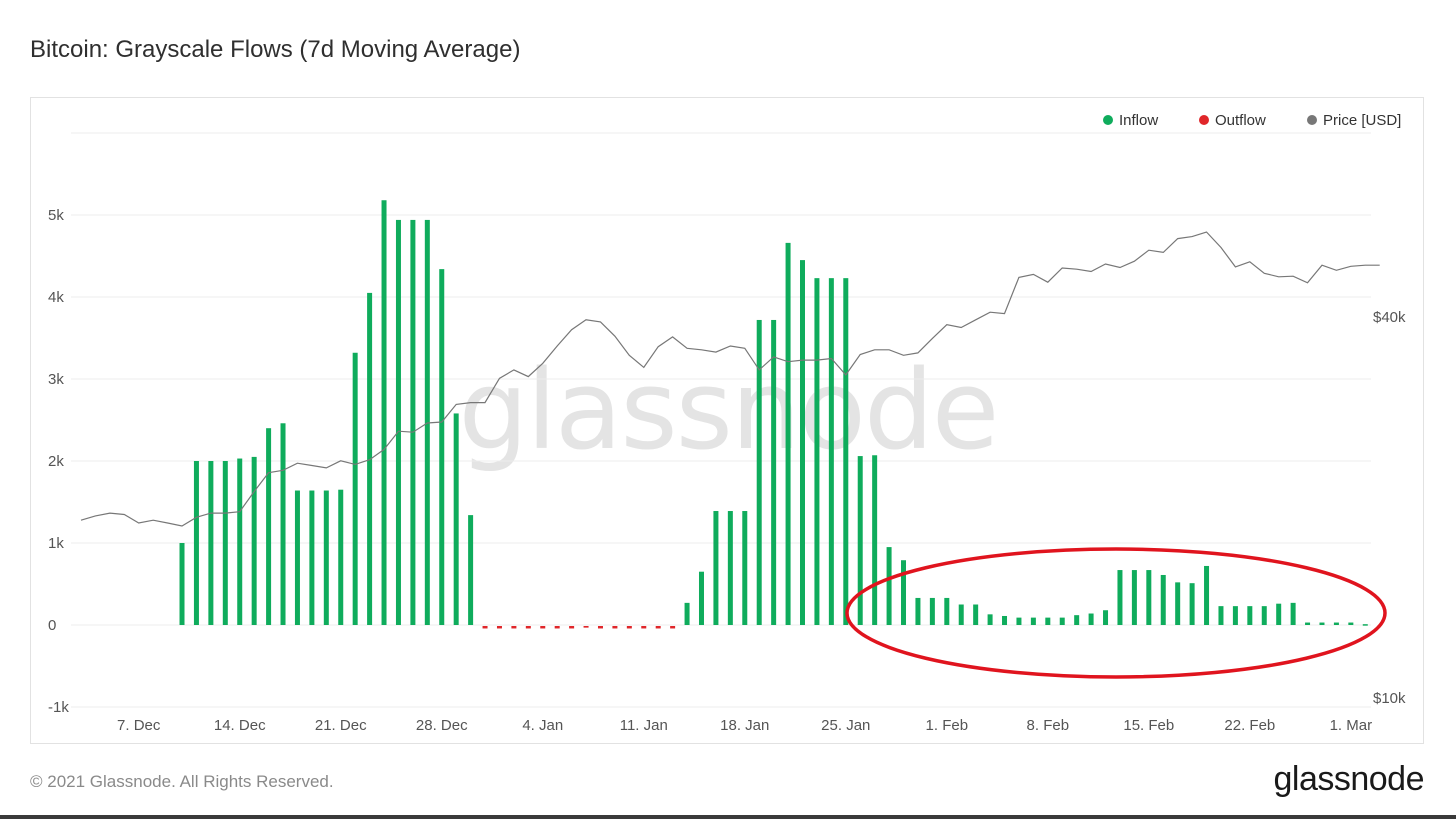 This screenshot has width=1456, height=819. What do you see at coordinates (139, 725) in the screenshot?
I see `x-tick-label: 7. Dec` at bounding box center [139, 725].